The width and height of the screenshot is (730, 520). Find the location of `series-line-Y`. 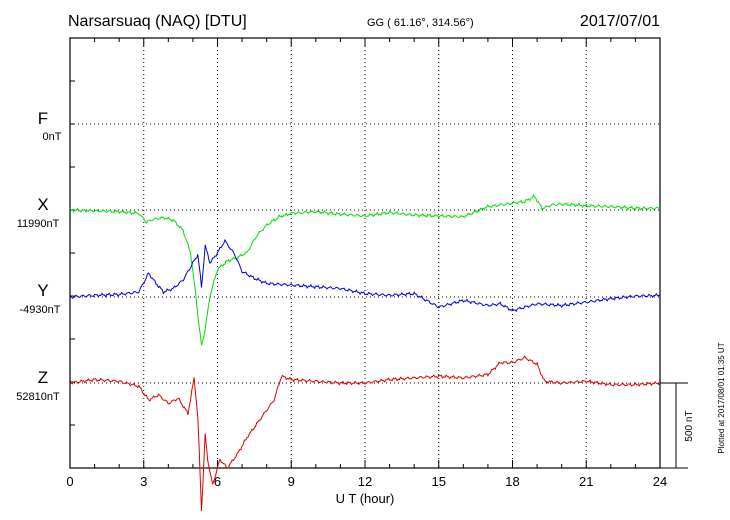

series-line-Y is located at coordinates (365, 275).